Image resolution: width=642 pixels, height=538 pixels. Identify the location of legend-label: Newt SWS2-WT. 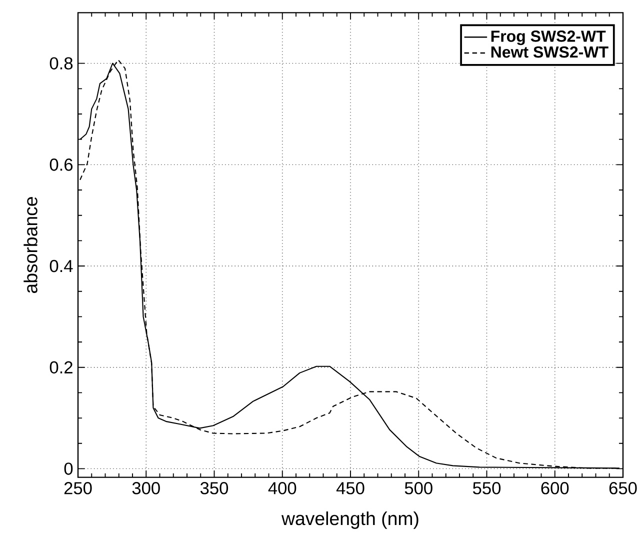
(549, 52).